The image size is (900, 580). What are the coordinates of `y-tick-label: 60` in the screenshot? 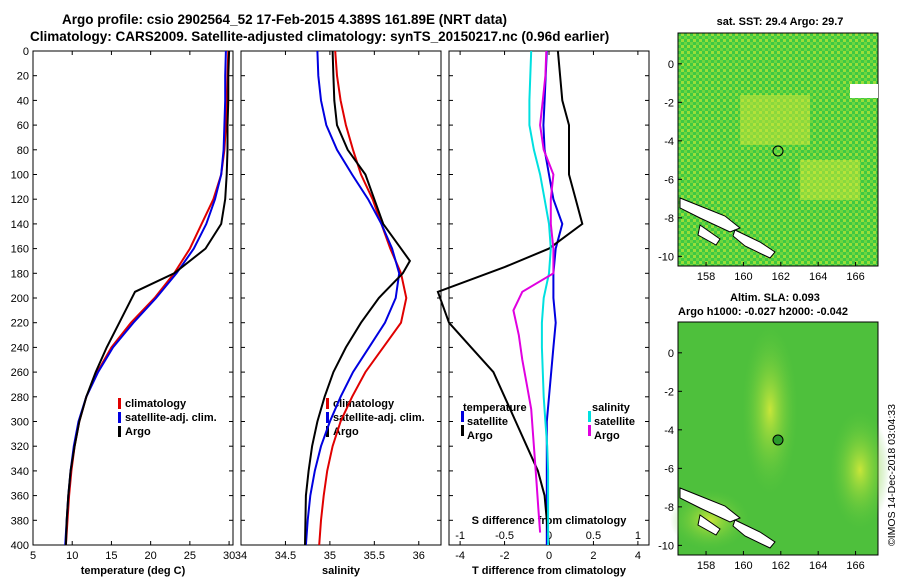 It's located at (23, 126).